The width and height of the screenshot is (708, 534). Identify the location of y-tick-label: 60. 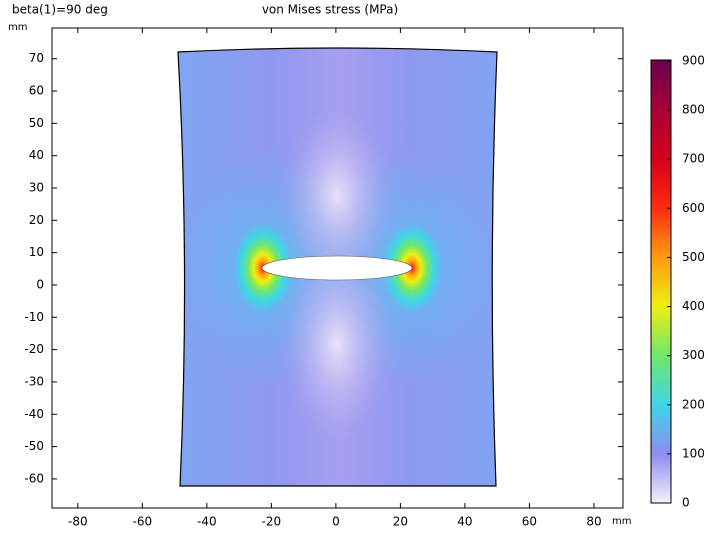
(36, 91).